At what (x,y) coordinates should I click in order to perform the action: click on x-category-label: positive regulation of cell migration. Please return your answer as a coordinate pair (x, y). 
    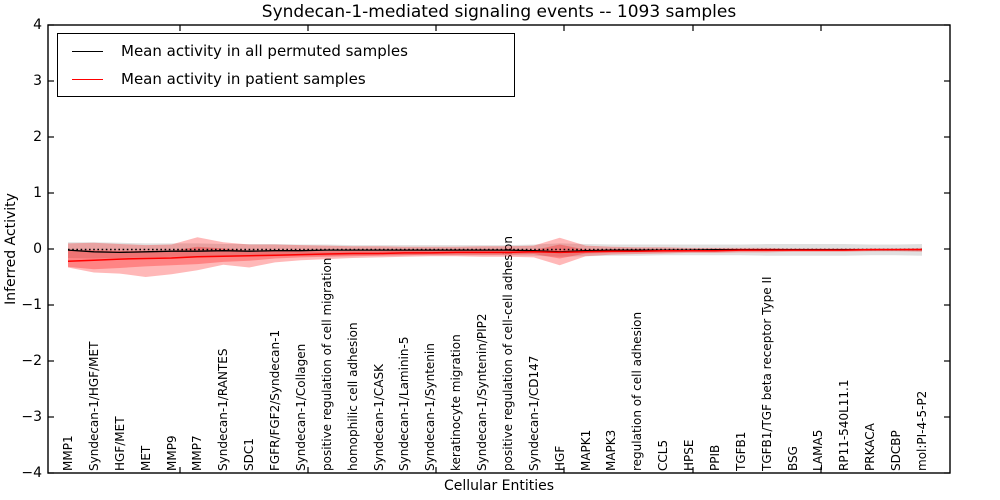
    Looking at the image, I should click on (326, 364).